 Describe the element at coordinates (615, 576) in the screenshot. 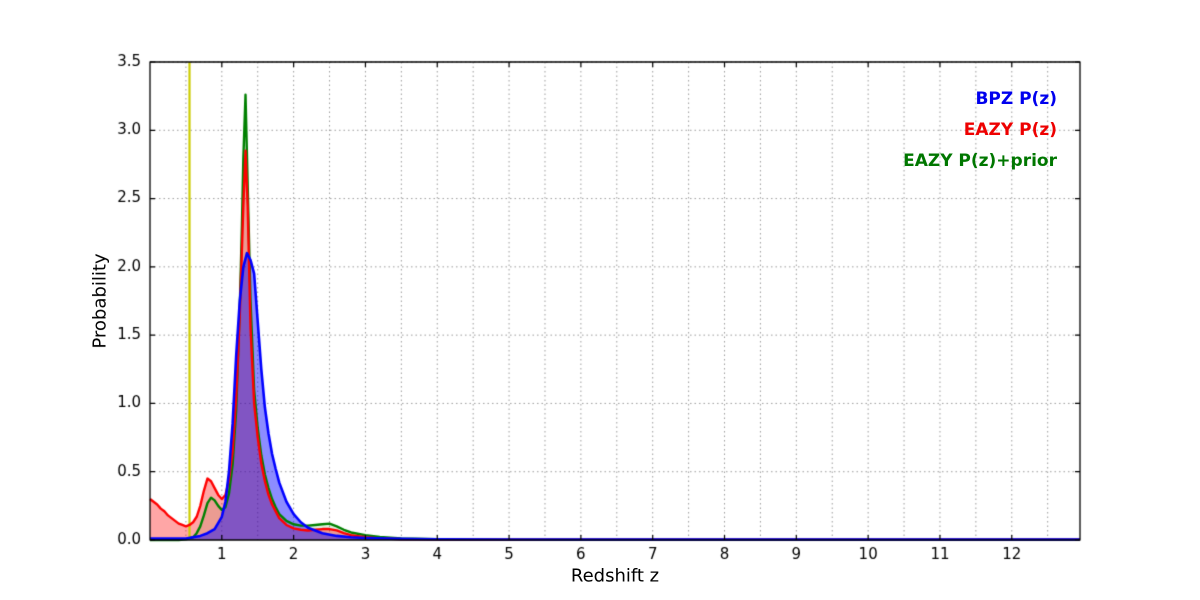

I see `x-axis-title: Redshift z` at that location.